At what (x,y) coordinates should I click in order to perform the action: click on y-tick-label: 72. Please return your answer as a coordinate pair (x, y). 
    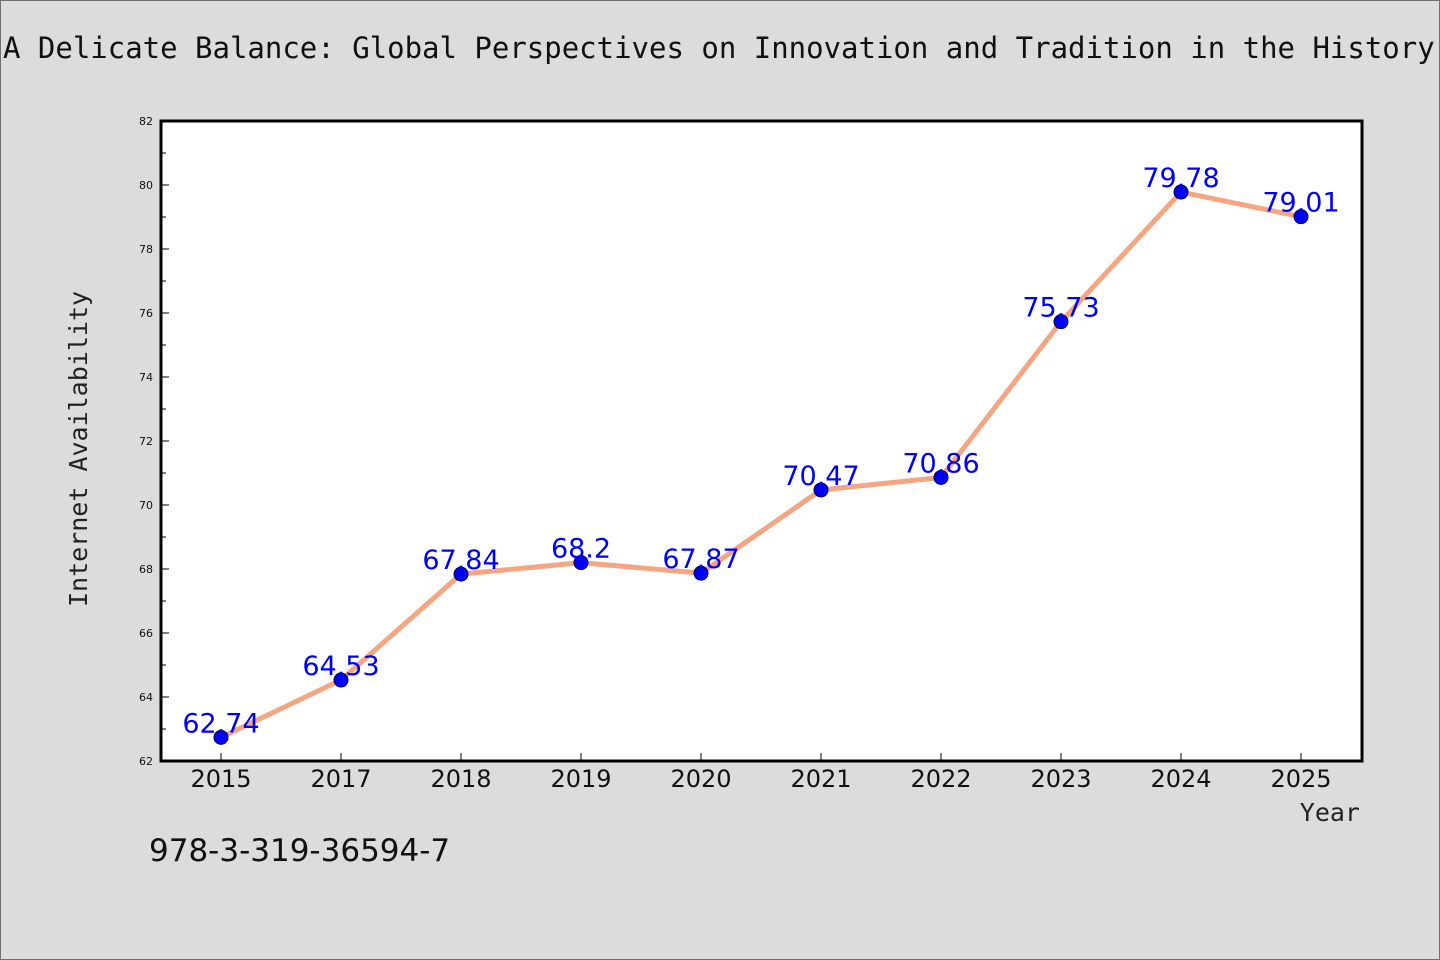
    Looking at the image, I should click on (146, 441).